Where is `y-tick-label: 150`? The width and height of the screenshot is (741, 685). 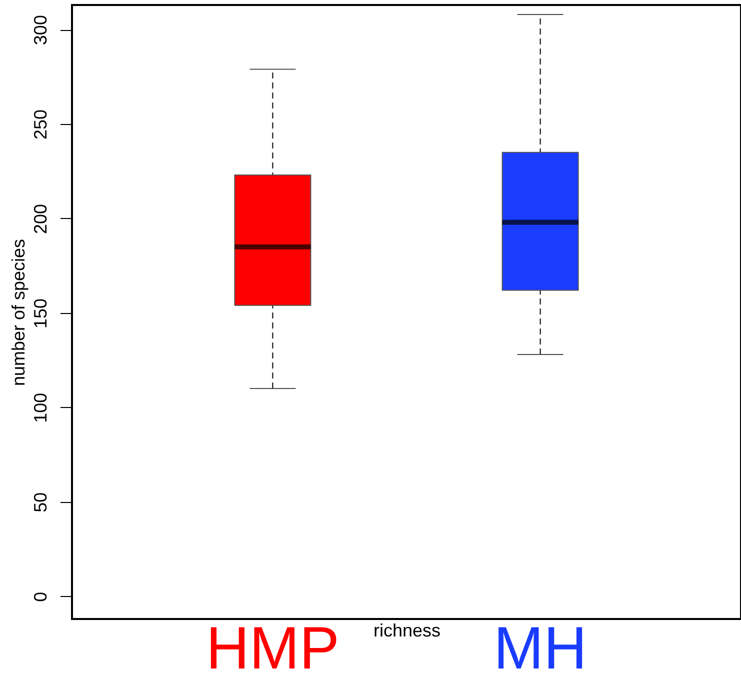 y-tick-label: 150 is located at coordinates (40, 313).